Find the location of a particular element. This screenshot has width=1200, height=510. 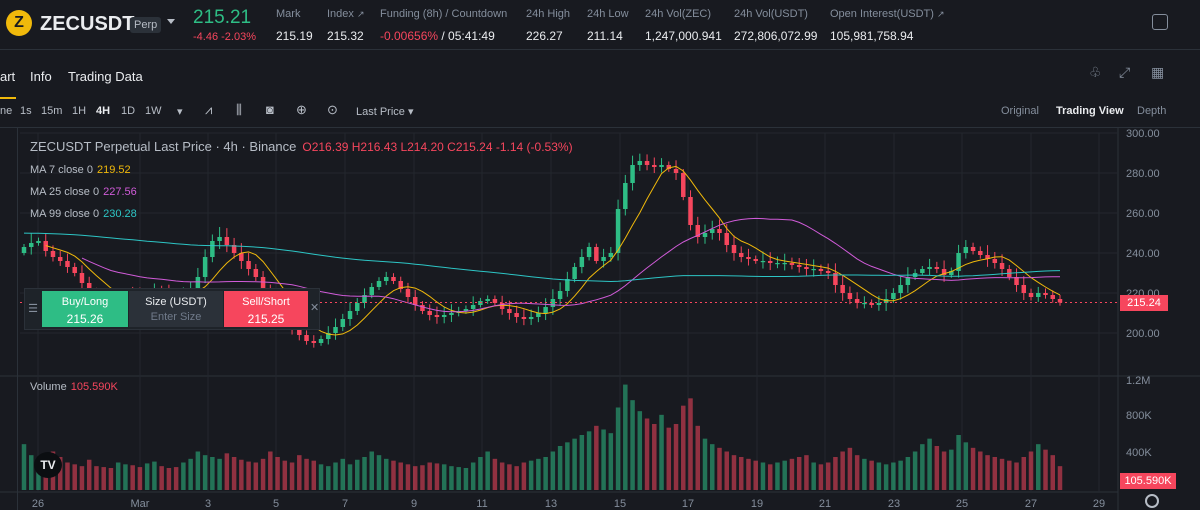

interval-15m: 15m is located at coordinates (52, 111).